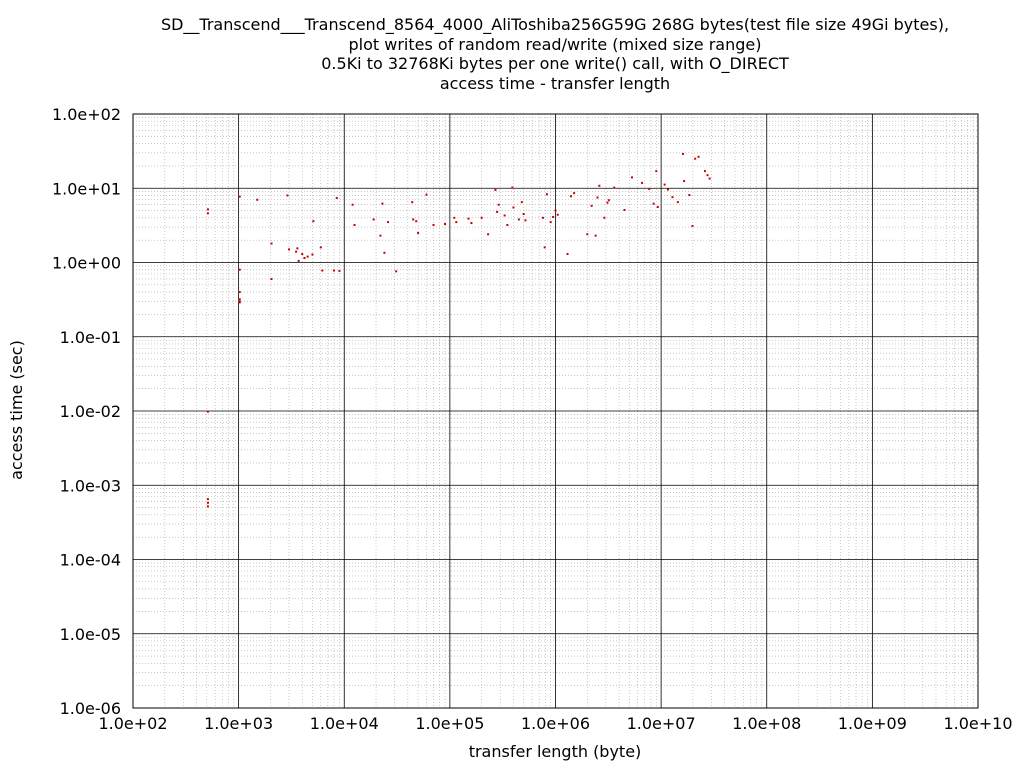 The image size is (1024, 768). Describe the element at coordinates (977, 723) in the screenshot. I see `x-tick-label: 1.0e+10` at that location.